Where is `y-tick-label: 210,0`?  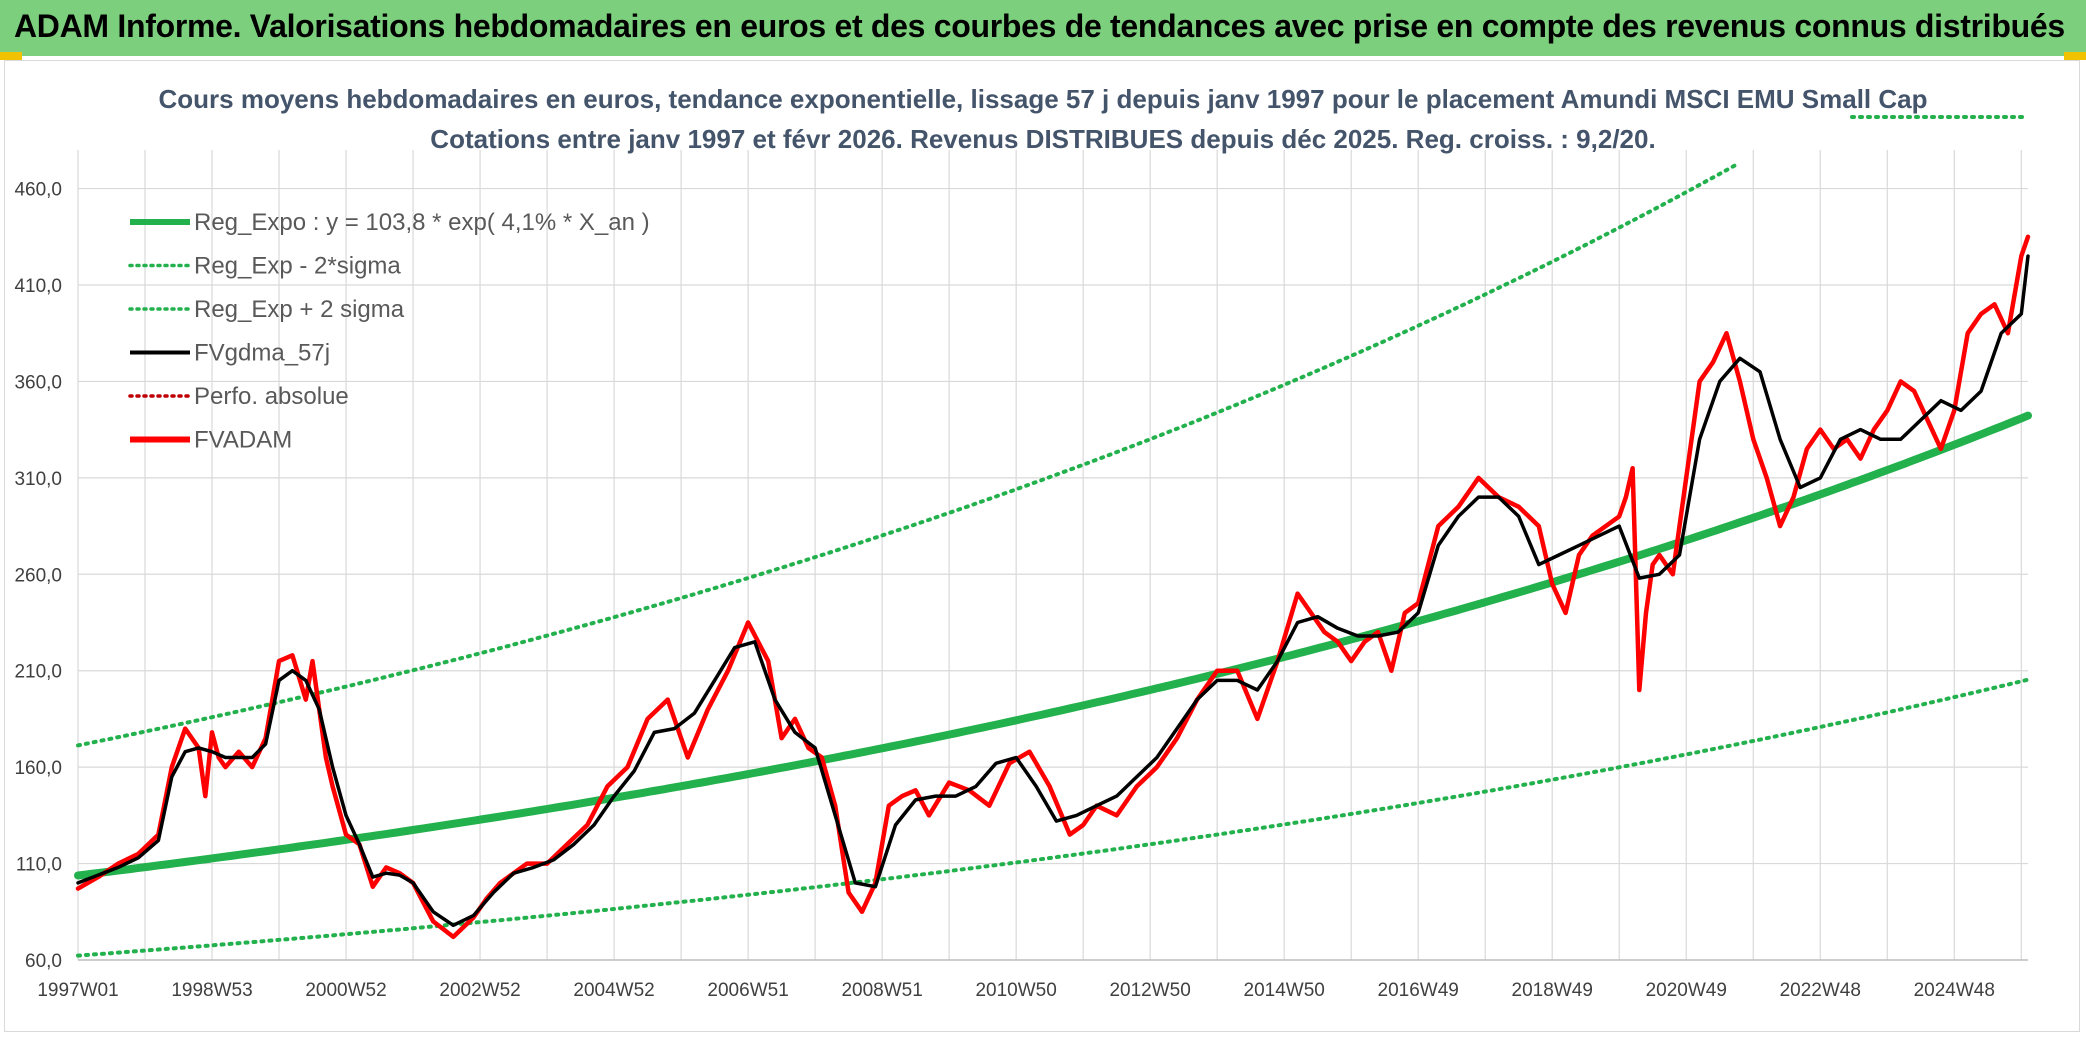
y-tick-label: 210,0 is located at coordinates (38, 672).